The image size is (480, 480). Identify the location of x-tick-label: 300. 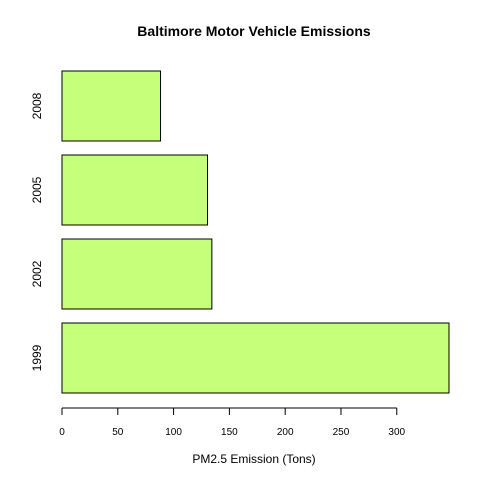
(396, 432).